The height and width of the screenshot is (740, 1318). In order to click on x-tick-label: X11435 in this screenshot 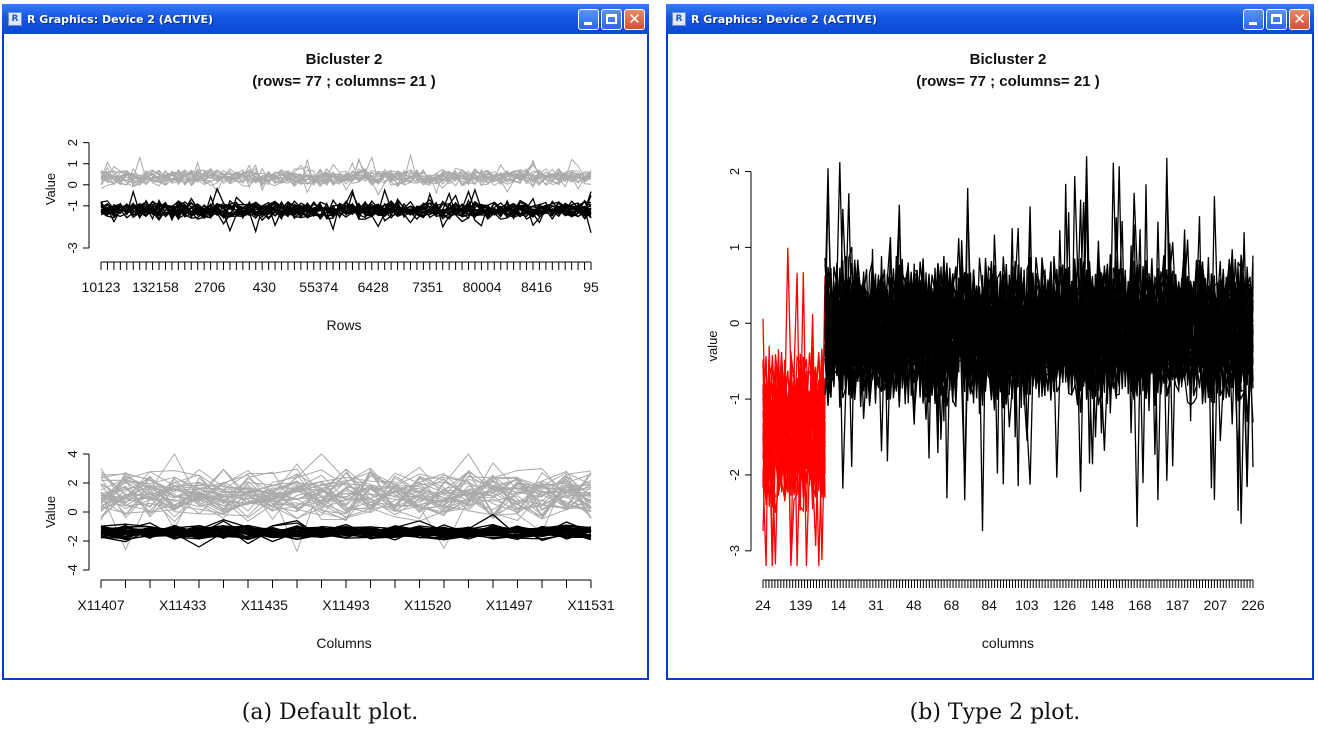, I will do `click(264, 605)`.